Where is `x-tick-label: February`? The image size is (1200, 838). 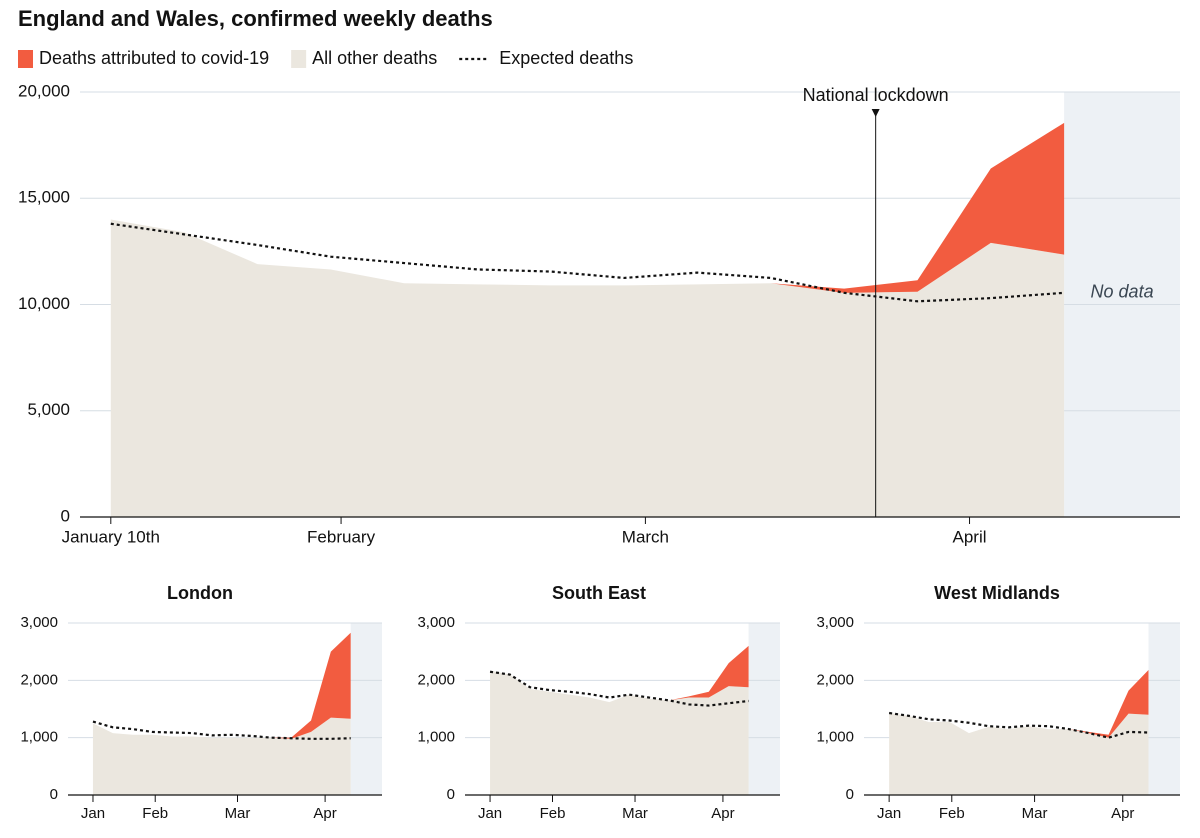
x-tick-label: February is located at coordinates (341, 536).